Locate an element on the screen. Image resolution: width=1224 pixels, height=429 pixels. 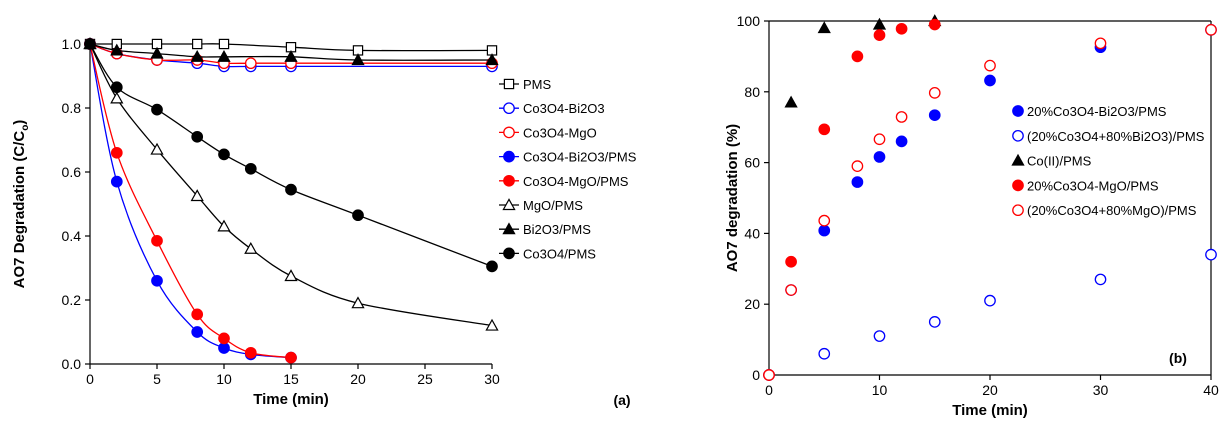
legend-item-co3o4-bi2o3-pms: Co3O4-Bi2O3/PMS is located at coordinates (568, 157).